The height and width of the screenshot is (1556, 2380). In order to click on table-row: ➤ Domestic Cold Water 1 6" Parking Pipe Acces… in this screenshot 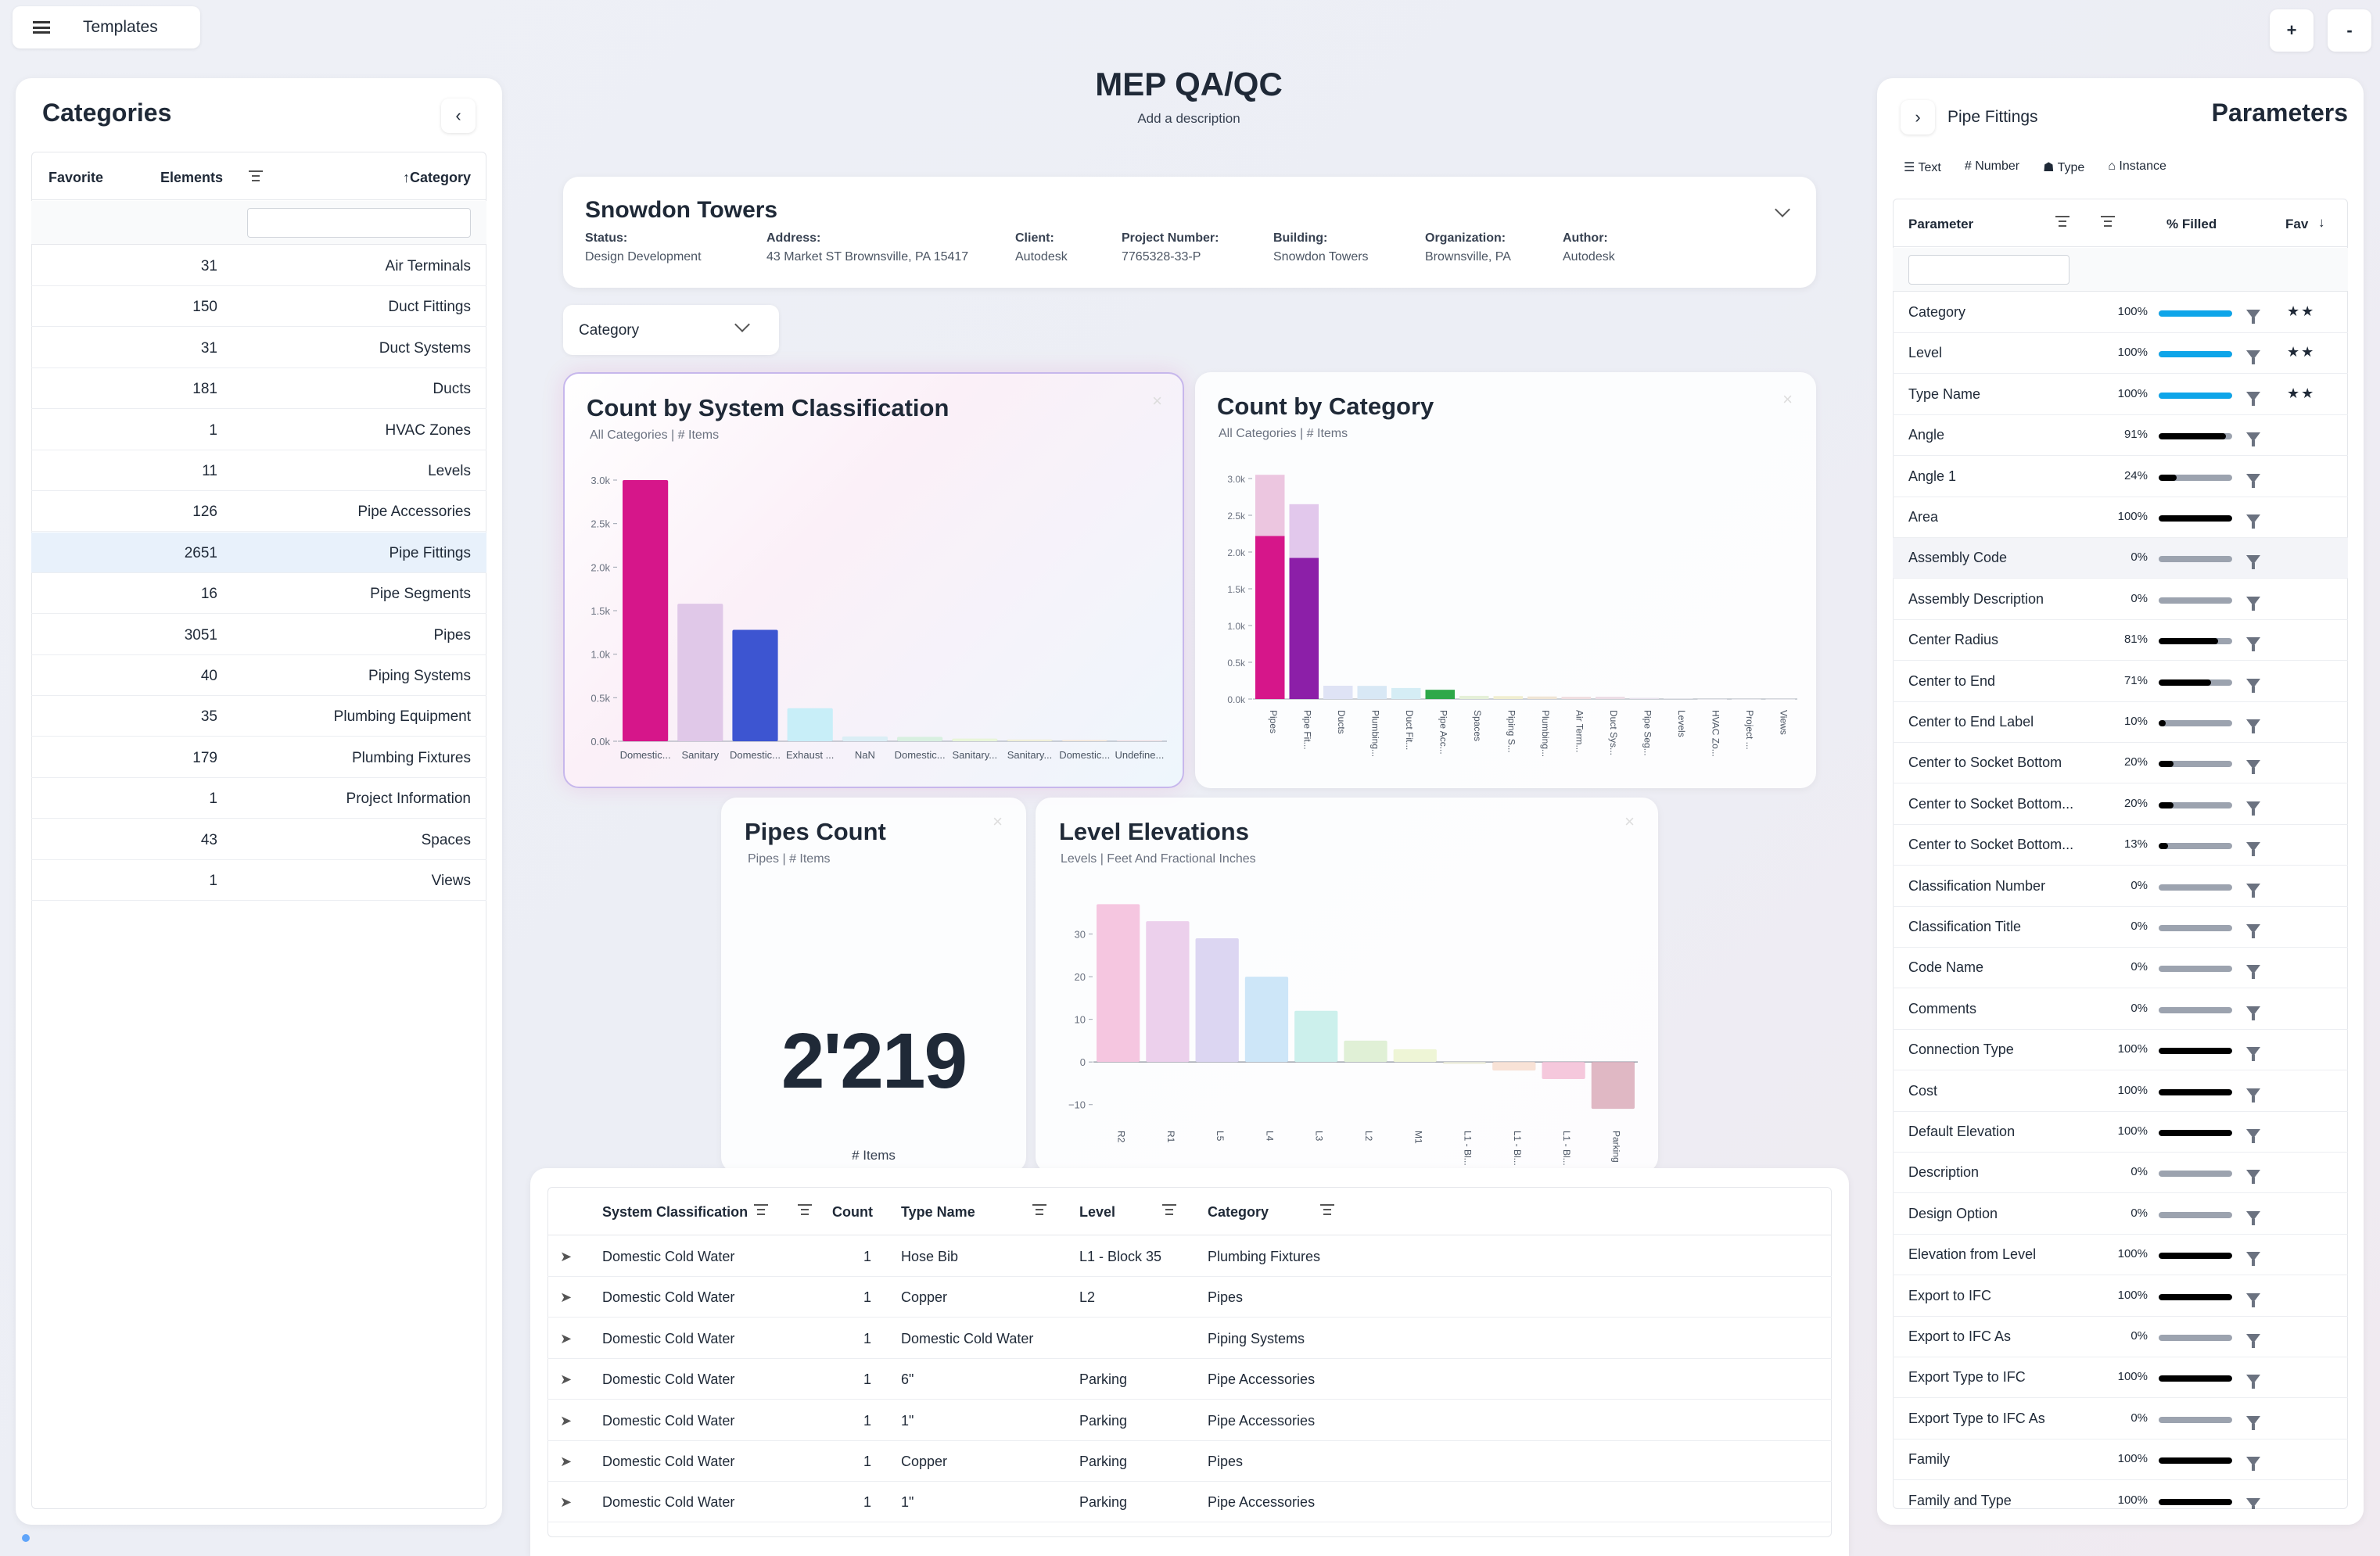, I will do `click(1189, 1379)`.